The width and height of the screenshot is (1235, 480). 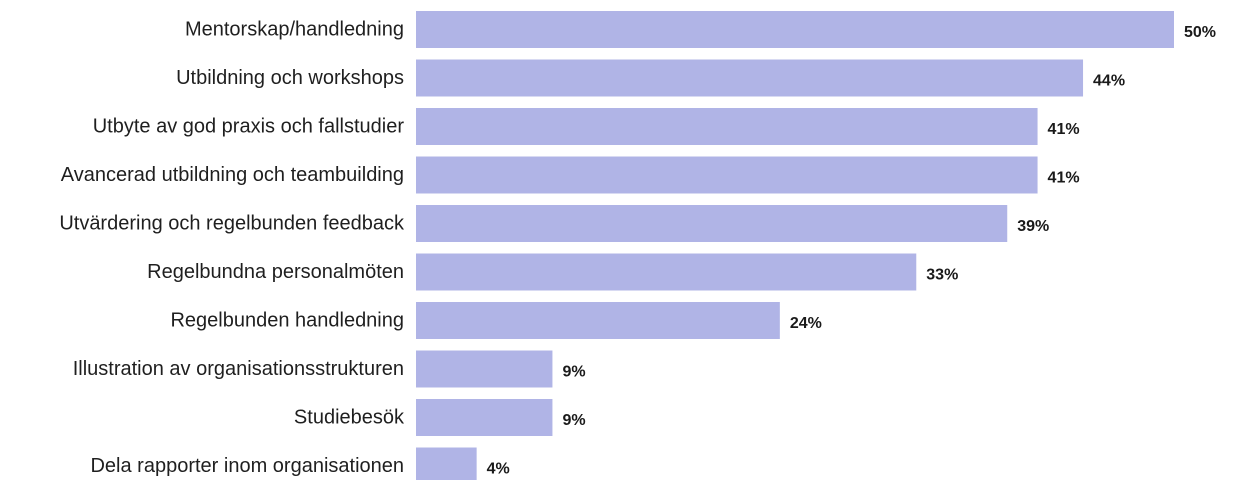 What do you see at coordinates (238, 369) in the screenshot?
I see `category-label-8: Illustration av organisationsstrukturen` at bounding box center [238, 369].